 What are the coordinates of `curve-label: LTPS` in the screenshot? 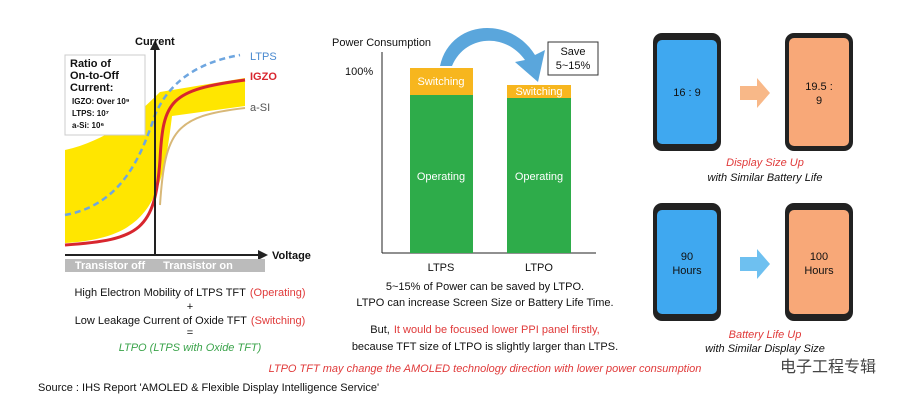 It's located at (263, 57).